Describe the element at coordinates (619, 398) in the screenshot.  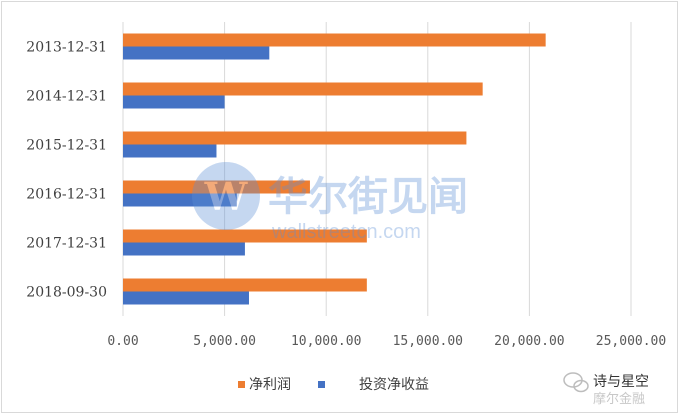
I see `corner-watermark-line2: 摩尔金融` at that location.